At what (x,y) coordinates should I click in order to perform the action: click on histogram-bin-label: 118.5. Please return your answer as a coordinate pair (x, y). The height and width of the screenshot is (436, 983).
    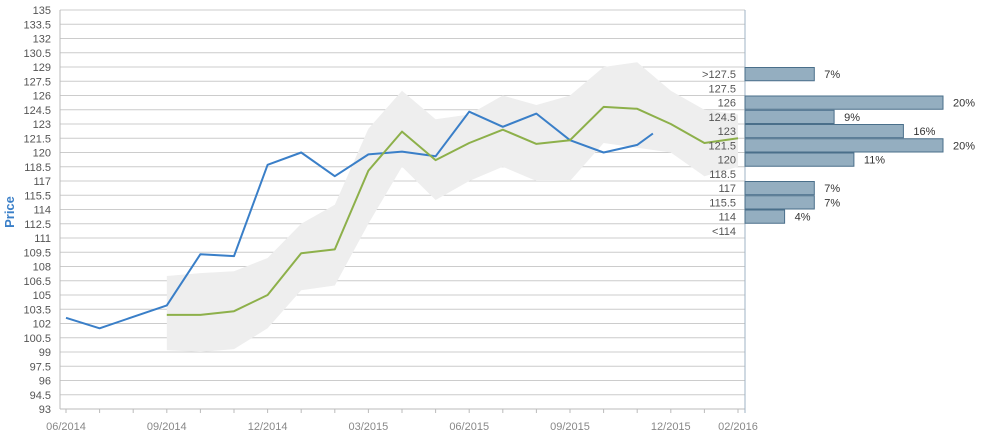
    Looking at the image, I should click on (722, 175).